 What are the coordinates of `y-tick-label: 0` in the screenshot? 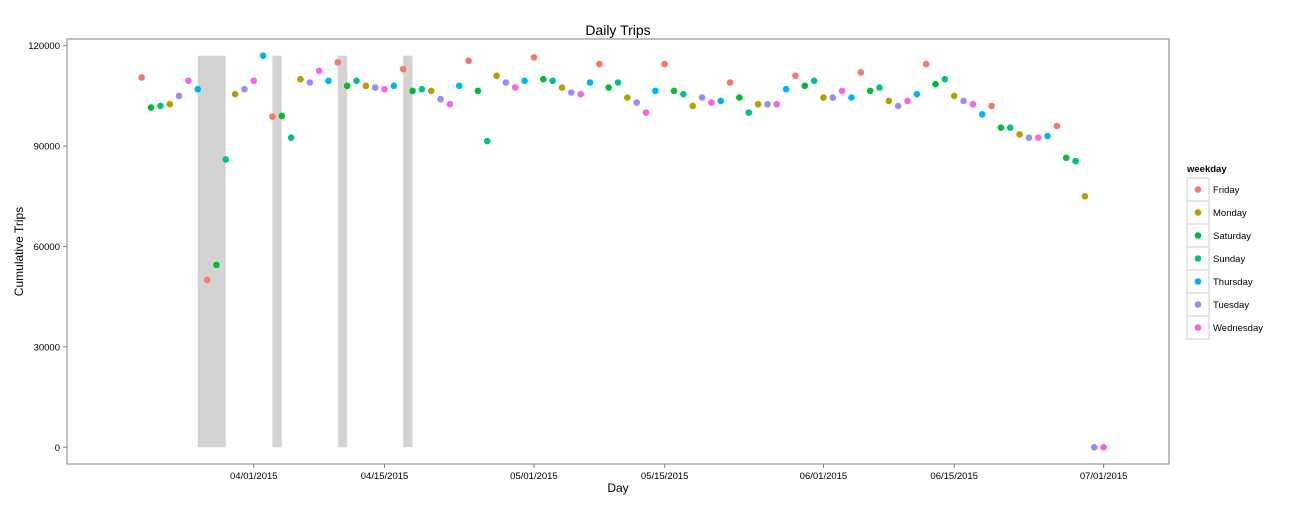 It's located at (57, 448).